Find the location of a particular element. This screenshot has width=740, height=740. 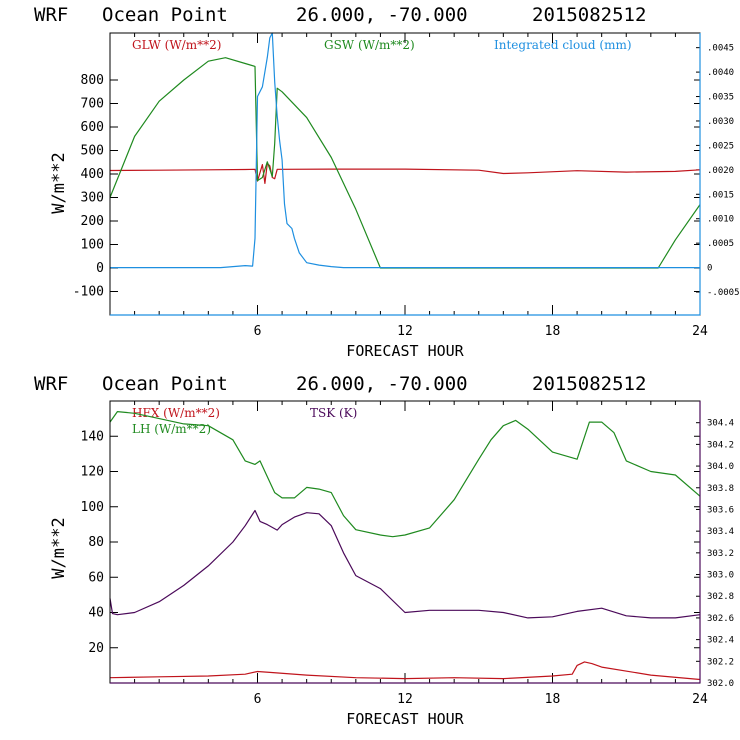

y-tick-label: 700 is located at coordinates (92, 104).